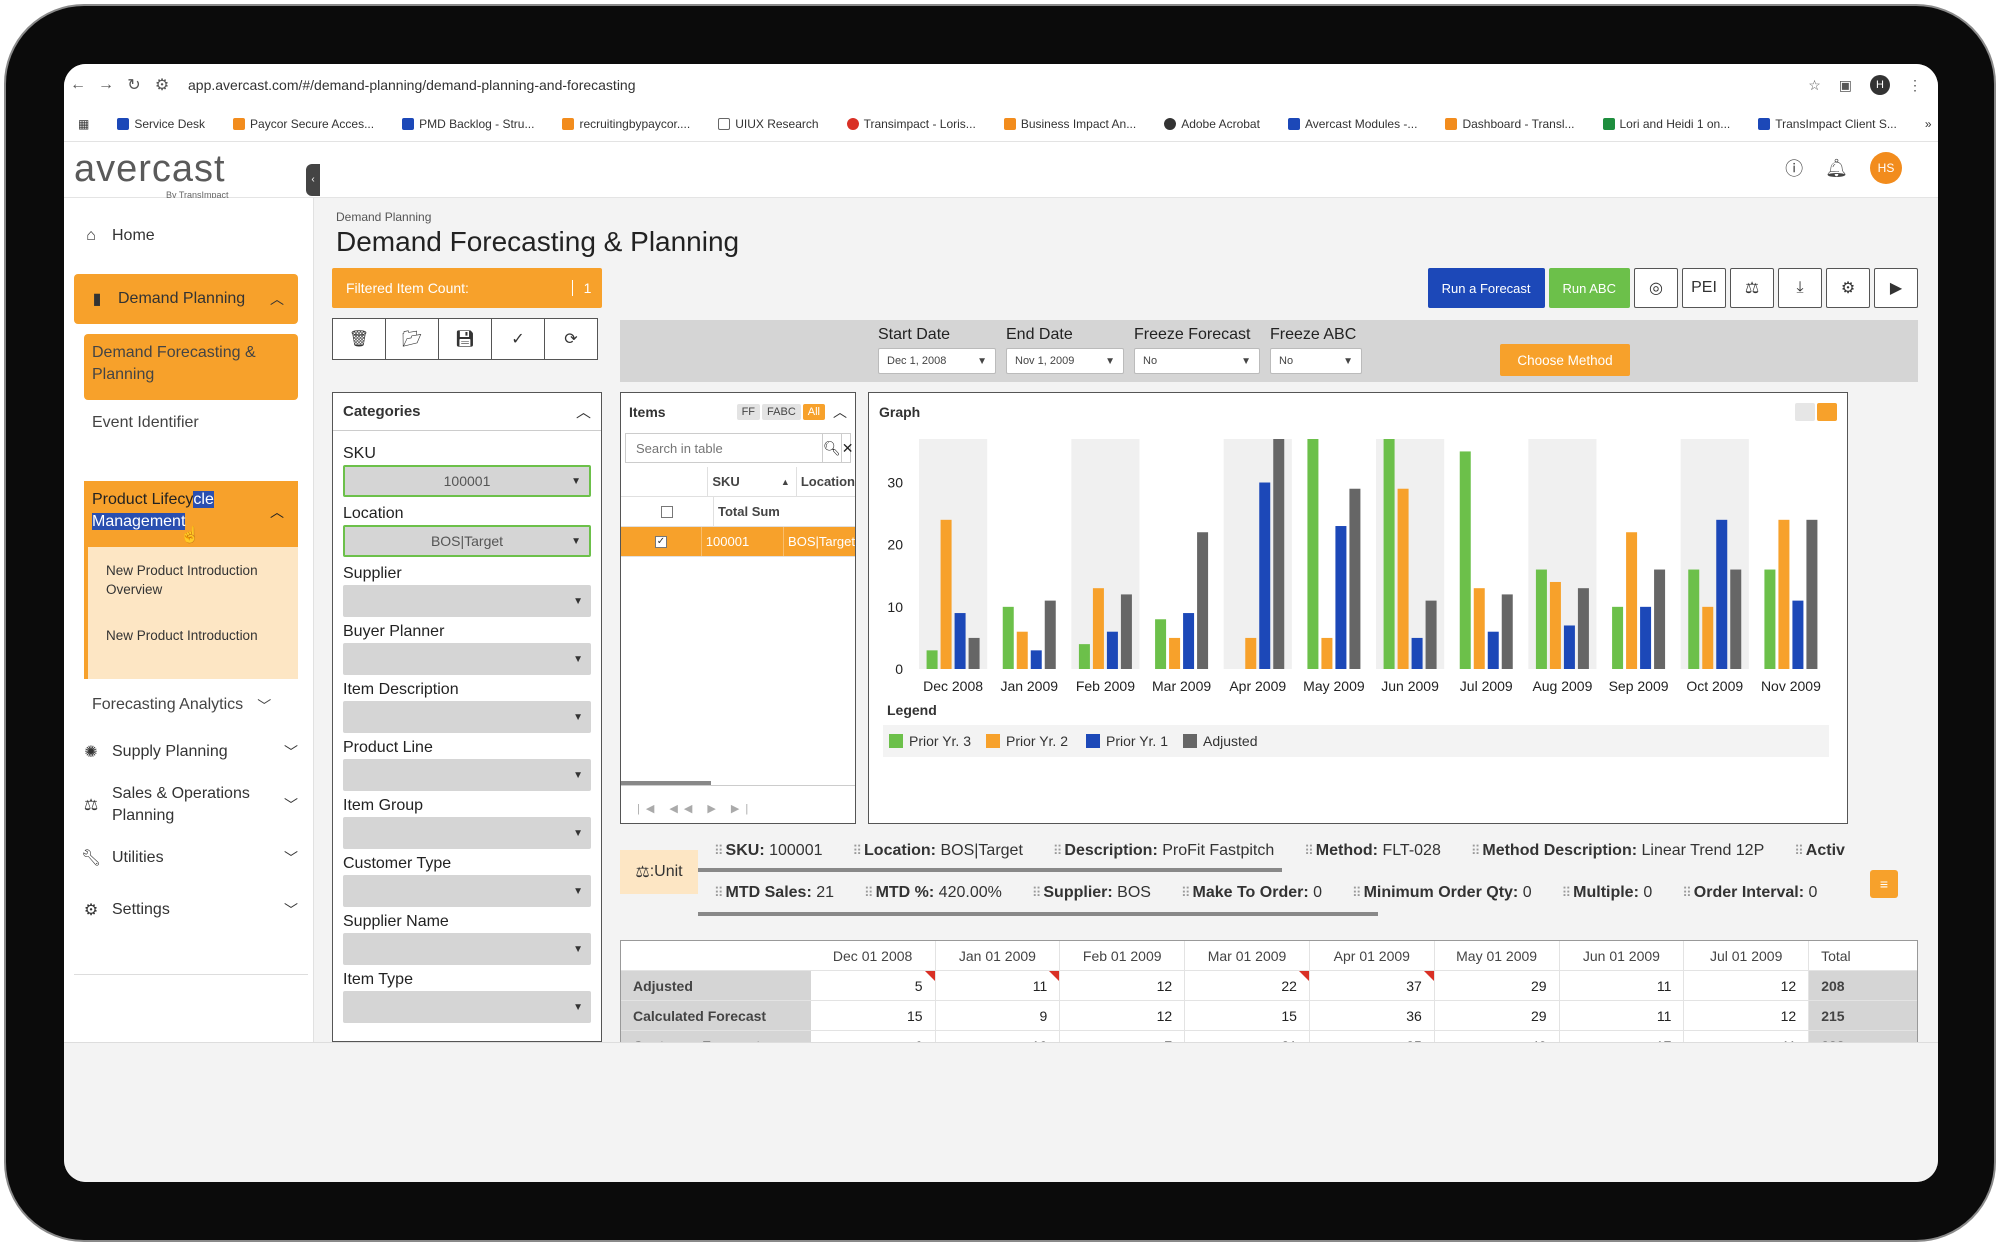  I want to click on sidebar-item-sop: ⚖ Sales & Operations Planning ﹀, so click(186, 805).